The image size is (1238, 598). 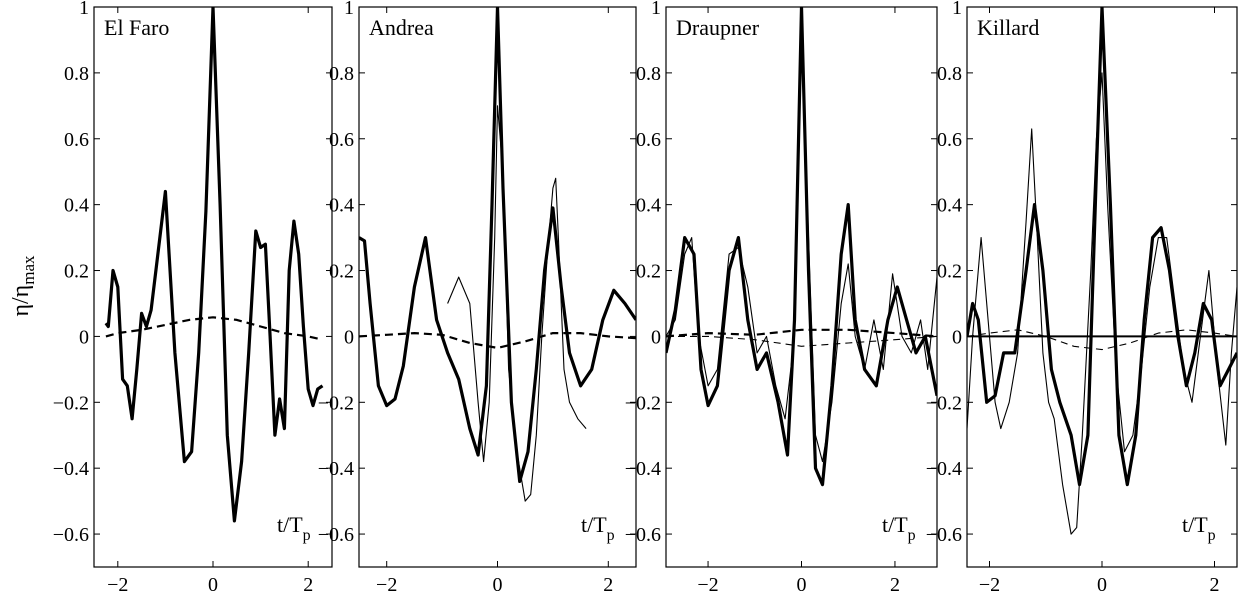 What do you see at coordinates (136, 27) in the screenshot?
I see `panel-title: El Faro` at bounding box center [136, 27].